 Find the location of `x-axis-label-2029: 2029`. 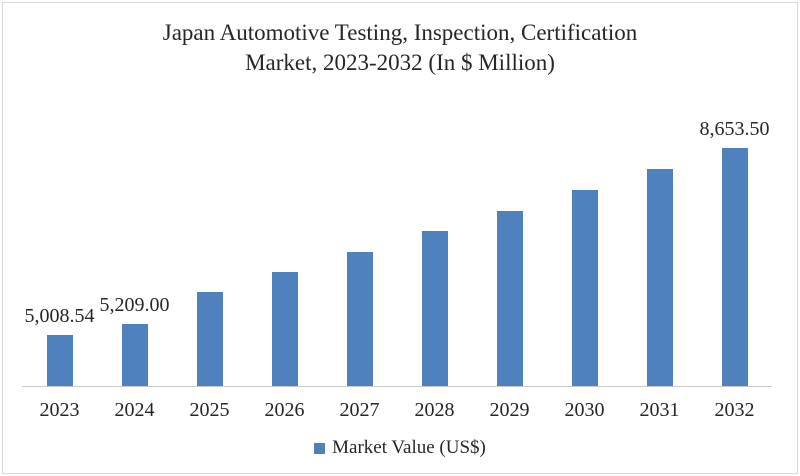

x-axis-label-2029: 2029 is located at coordinates (509, 410).